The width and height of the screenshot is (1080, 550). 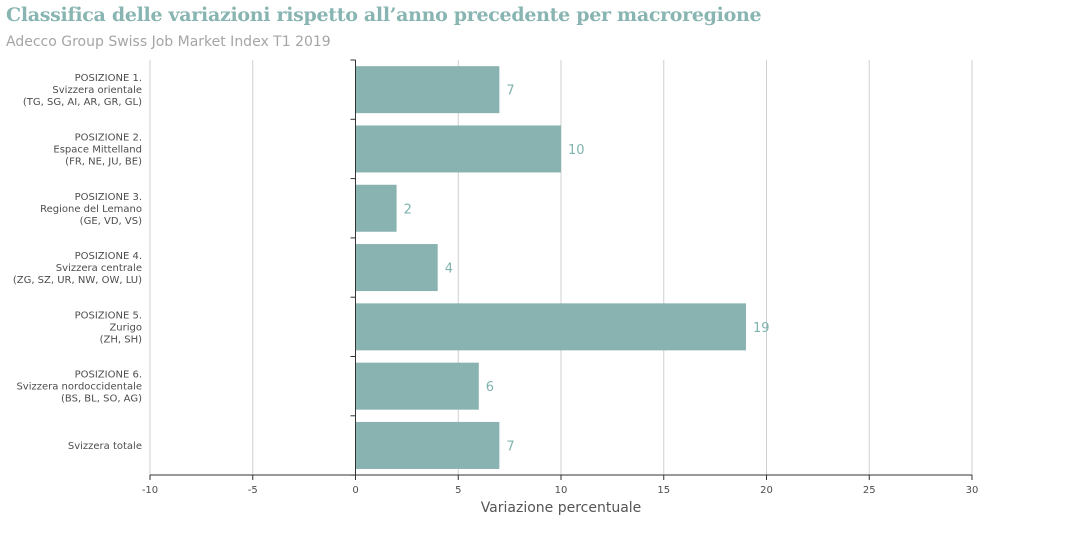 I want to click on category-label-line: Svizzera nordoccidentale, so click(x=79, y=387).